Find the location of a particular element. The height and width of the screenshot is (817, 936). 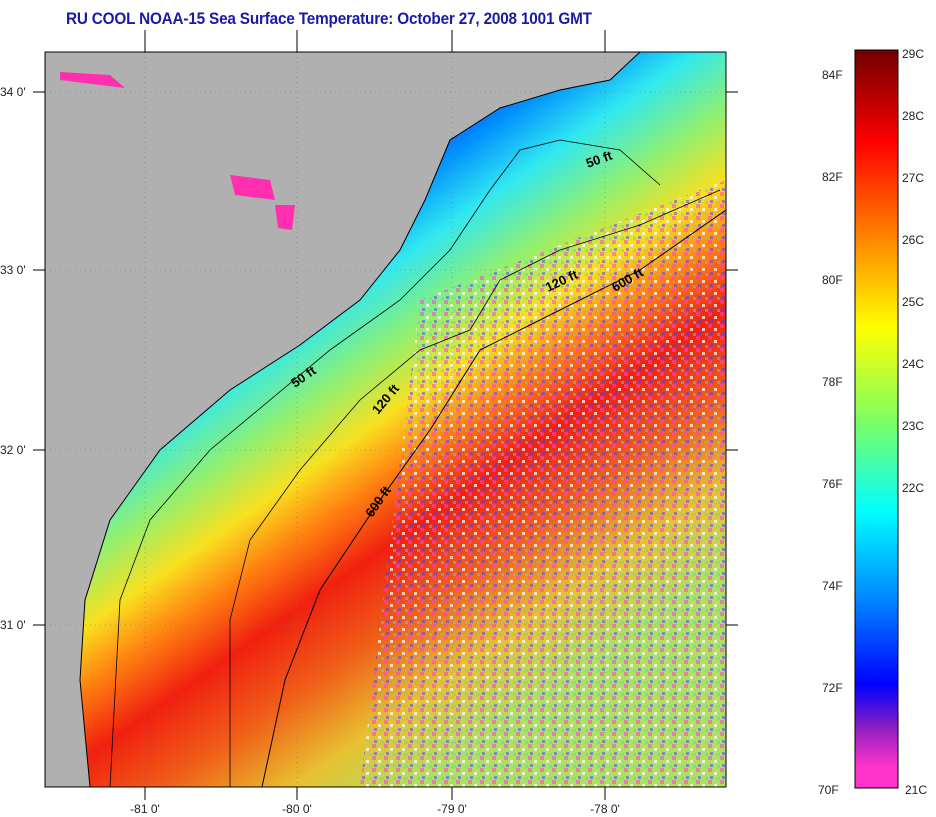

colorbar-c-label: 24C is located at coordinates (913, 364).